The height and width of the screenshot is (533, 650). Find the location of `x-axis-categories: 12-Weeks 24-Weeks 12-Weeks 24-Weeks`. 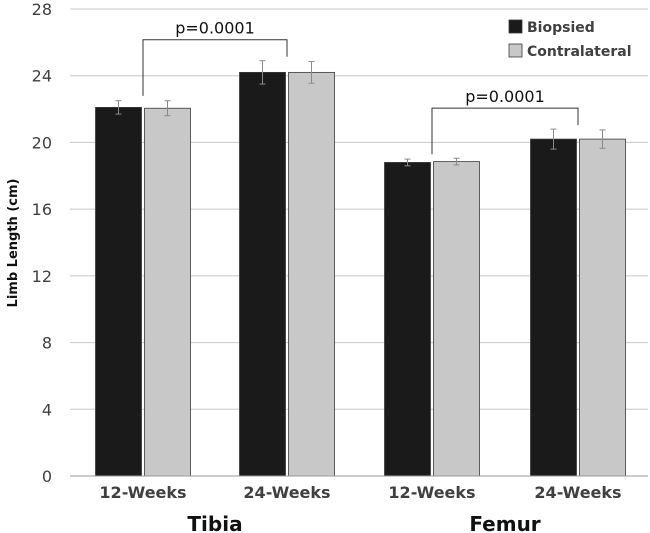

x-axis-categories: 12-Weeks 24-Weeks 12-Weeks 24-Weeks is located at coordinates (360, 492).